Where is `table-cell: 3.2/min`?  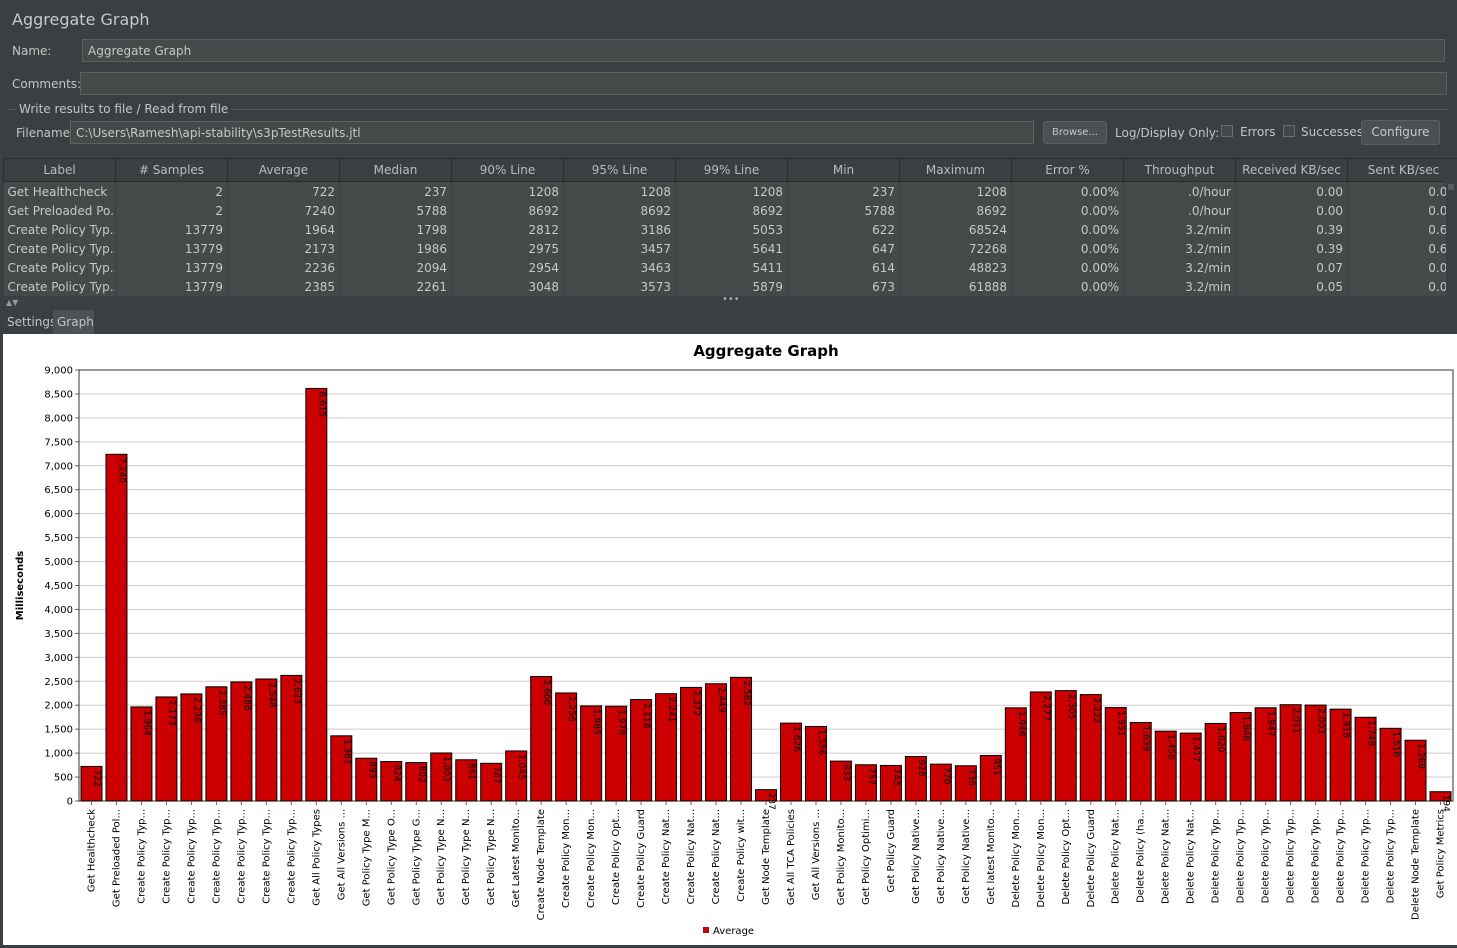
table-cell: 3.2/min is located at coordinates (1180, 286).